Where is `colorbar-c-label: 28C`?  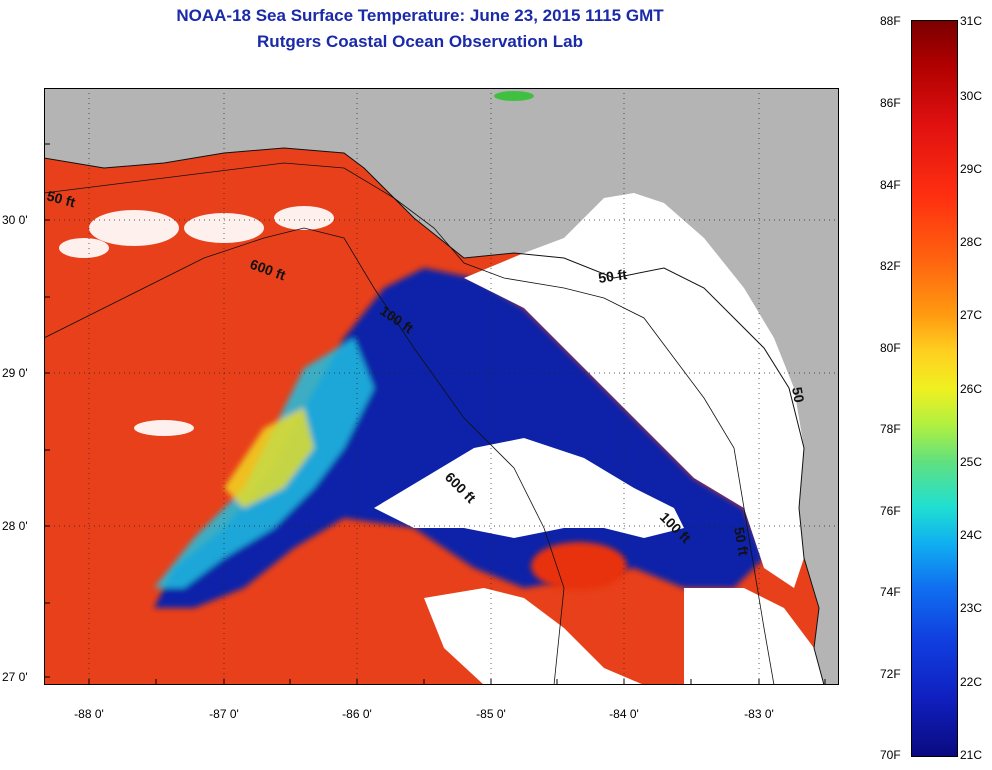
colorbar-c-label: 28C is located at coordinates (971, 242).